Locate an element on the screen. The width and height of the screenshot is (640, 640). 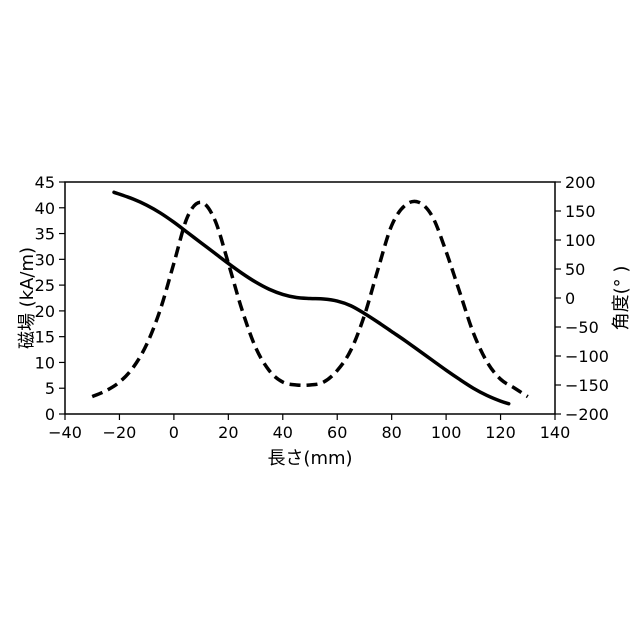
x-tick-label: 20 is located at coordinates (228, 432).